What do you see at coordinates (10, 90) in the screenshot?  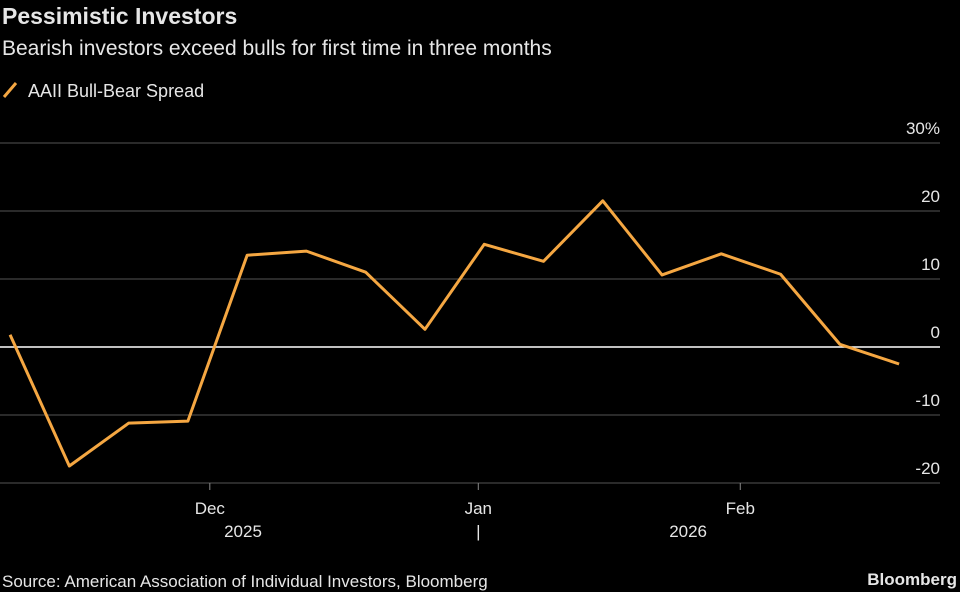 I see `legend-swatch` at bounding box center [10, 90].